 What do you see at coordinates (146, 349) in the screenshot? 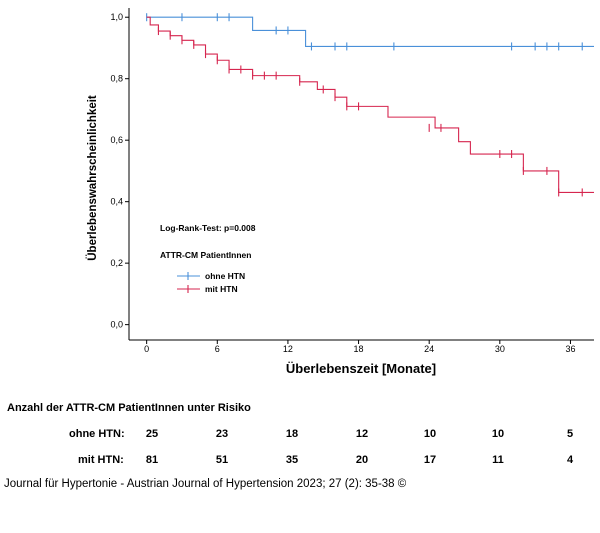
I see `x-tick-label: 0` at bounding box center [146, 349].